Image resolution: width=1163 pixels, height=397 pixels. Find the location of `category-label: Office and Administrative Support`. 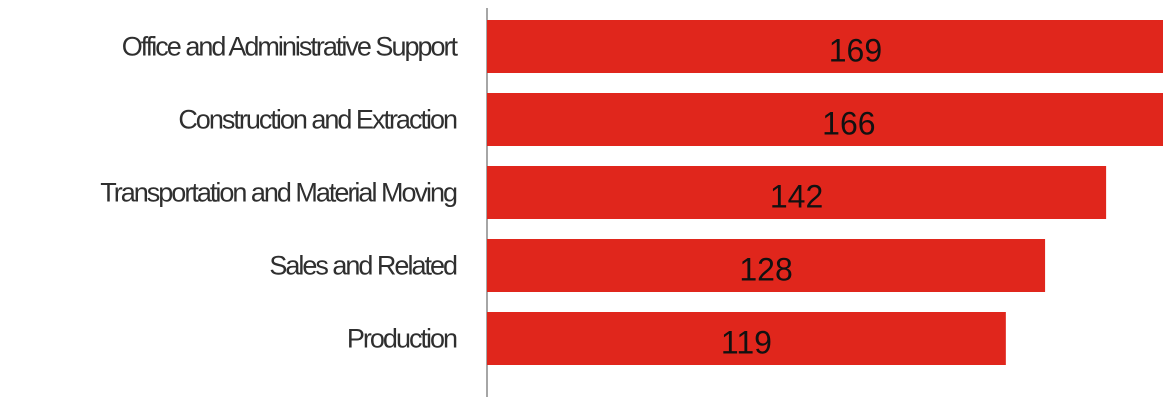

category-label: Office and Administrative Support is located at coordinates (290, 47).